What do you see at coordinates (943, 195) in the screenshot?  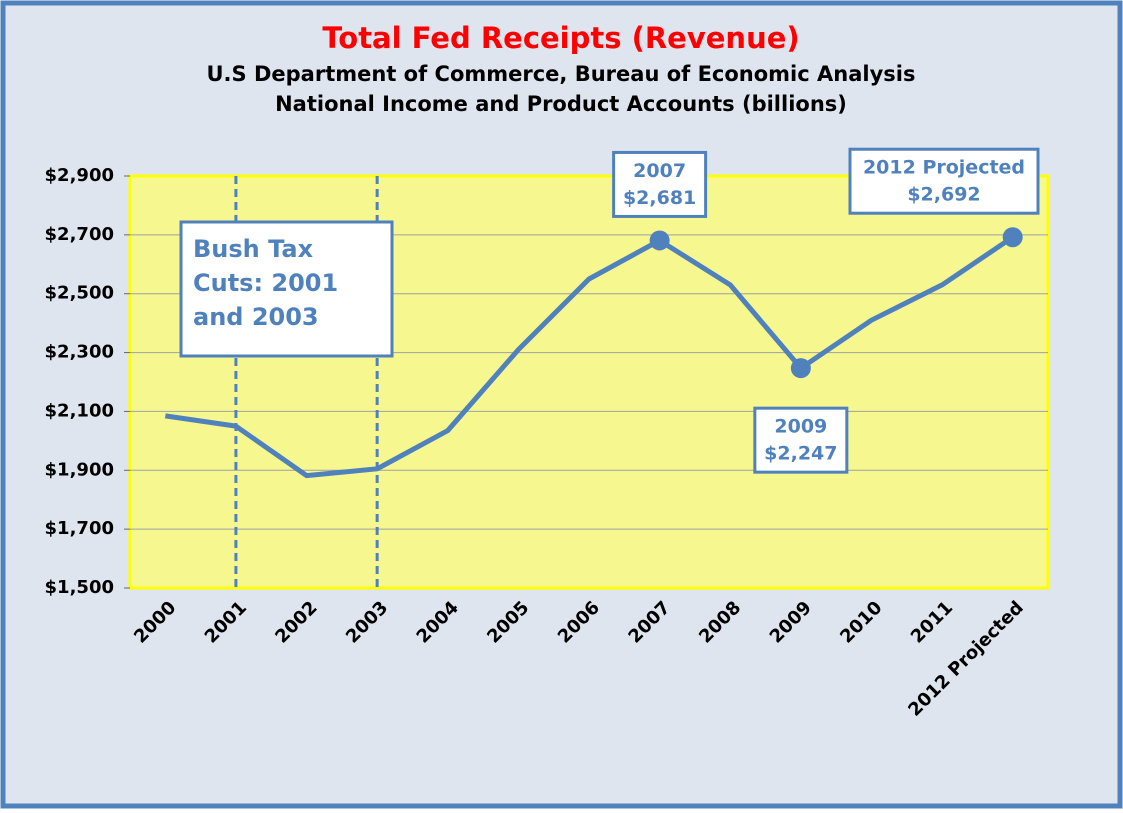 I see `value-label: $2,692` at bounding box center [943, 195].